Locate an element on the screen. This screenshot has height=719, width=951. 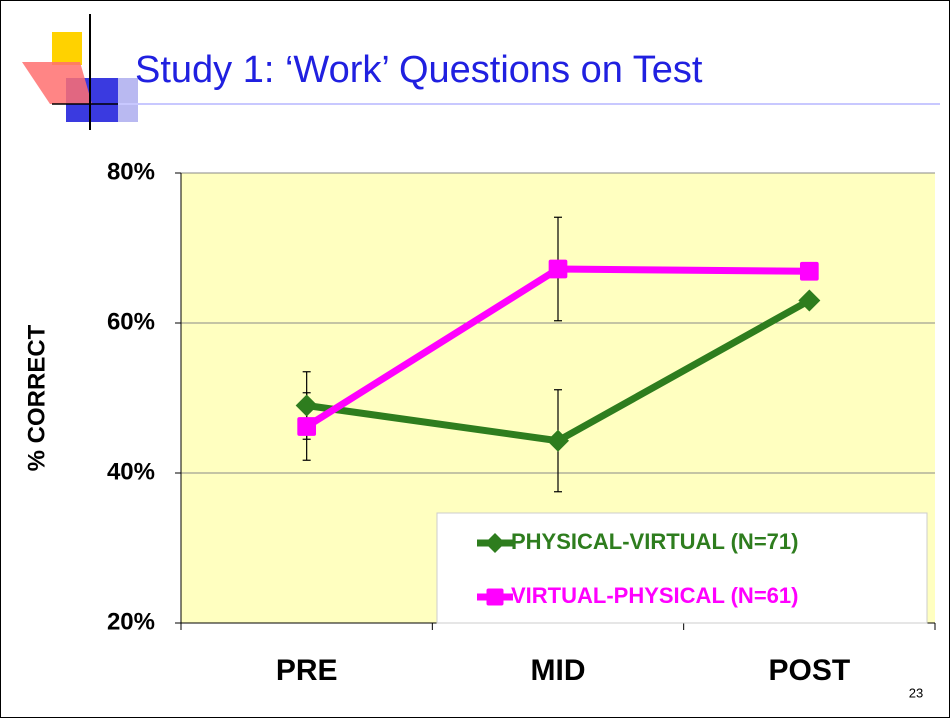
y-tick-label: 80% is located at coordinates (131, 171).